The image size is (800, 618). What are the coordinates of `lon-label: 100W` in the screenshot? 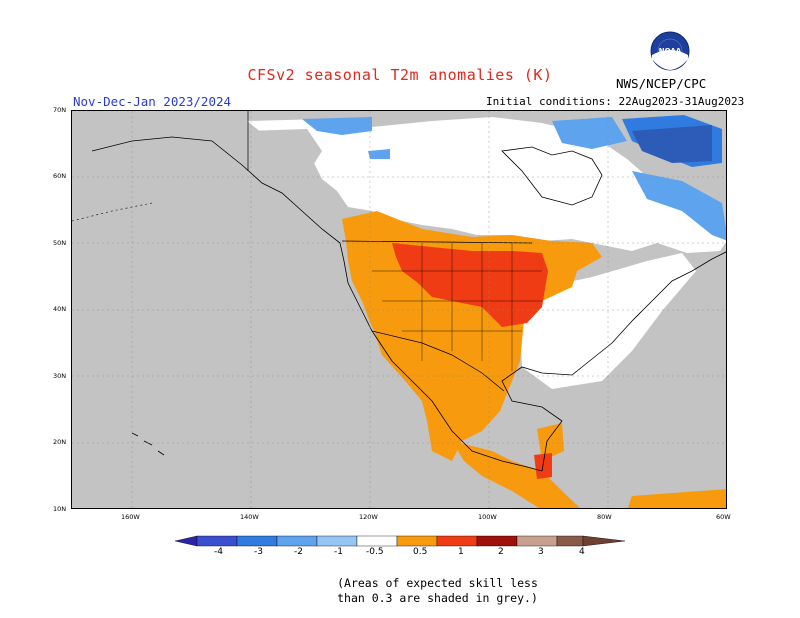 It's located at (487, 517).